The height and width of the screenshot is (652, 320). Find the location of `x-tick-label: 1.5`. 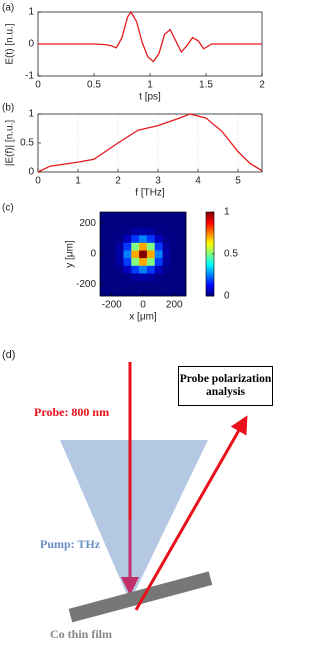

x-tick-label: 1.5 is located at coordinates (206, 85).